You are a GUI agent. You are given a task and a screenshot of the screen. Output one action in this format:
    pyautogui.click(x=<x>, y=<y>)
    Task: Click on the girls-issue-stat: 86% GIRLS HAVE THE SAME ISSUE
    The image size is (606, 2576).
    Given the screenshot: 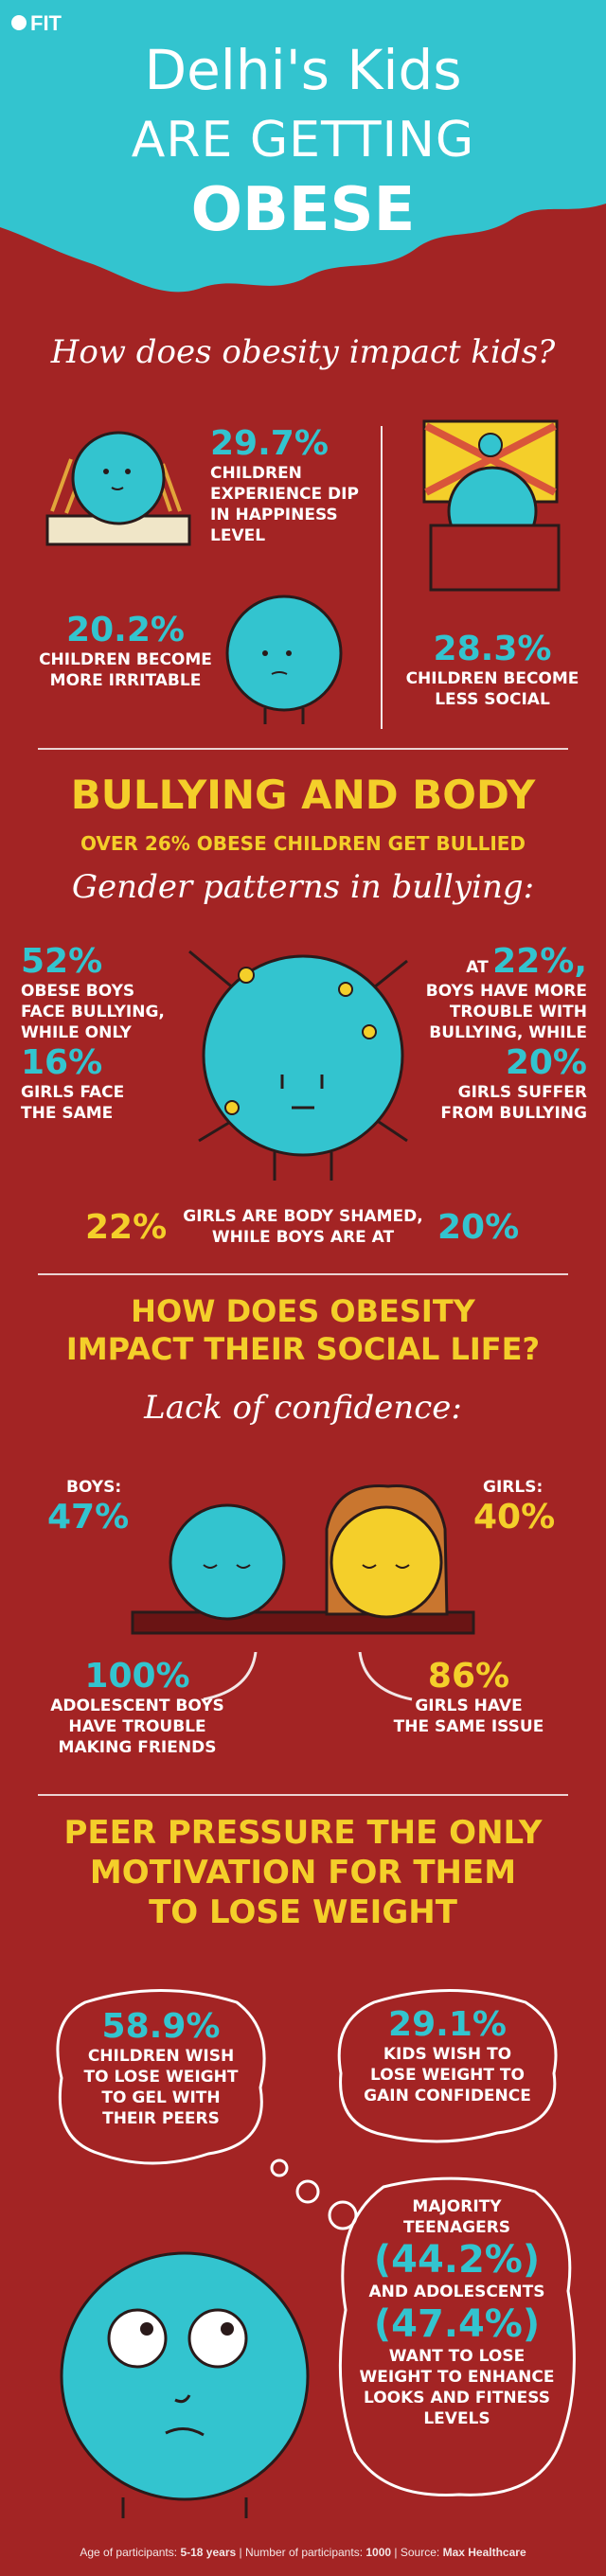 What is the action you would take?
    pyautogui.click(x=469, y=1697)
    